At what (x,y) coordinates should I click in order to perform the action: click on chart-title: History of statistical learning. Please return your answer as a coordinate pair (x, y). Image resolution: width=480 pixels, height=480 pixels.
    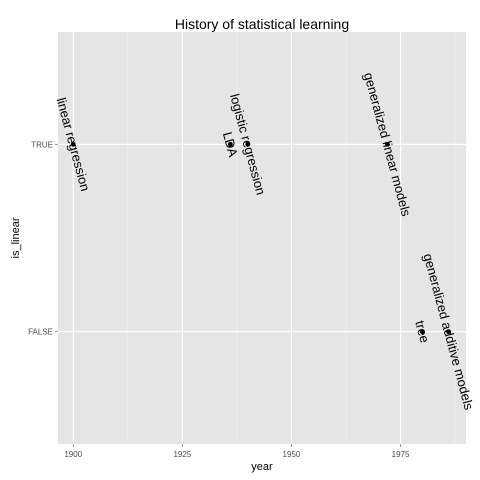
    Looking at the image, I should click on (262, 24).